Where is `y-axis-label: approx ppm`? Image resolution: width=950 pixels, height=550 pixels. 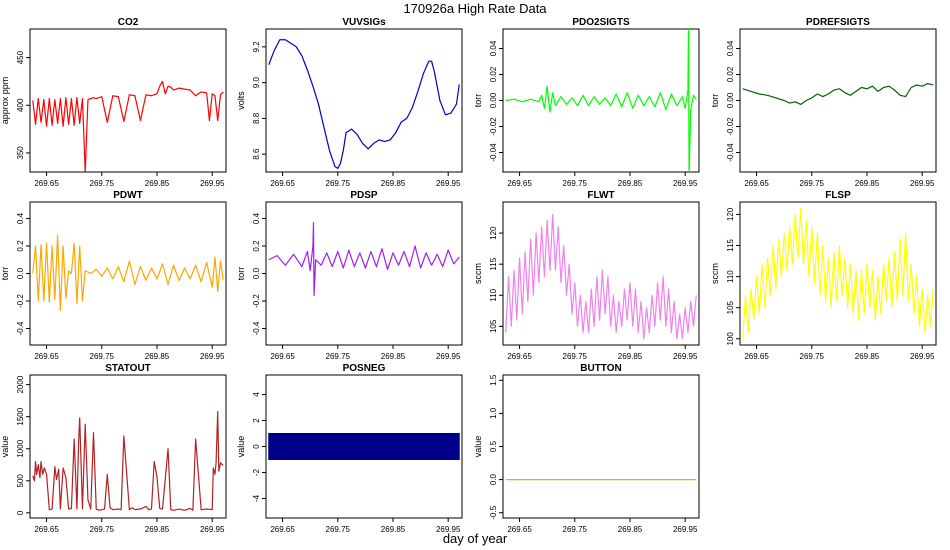
y-axis-label: approx ppm is located at coordinates (5, 101).